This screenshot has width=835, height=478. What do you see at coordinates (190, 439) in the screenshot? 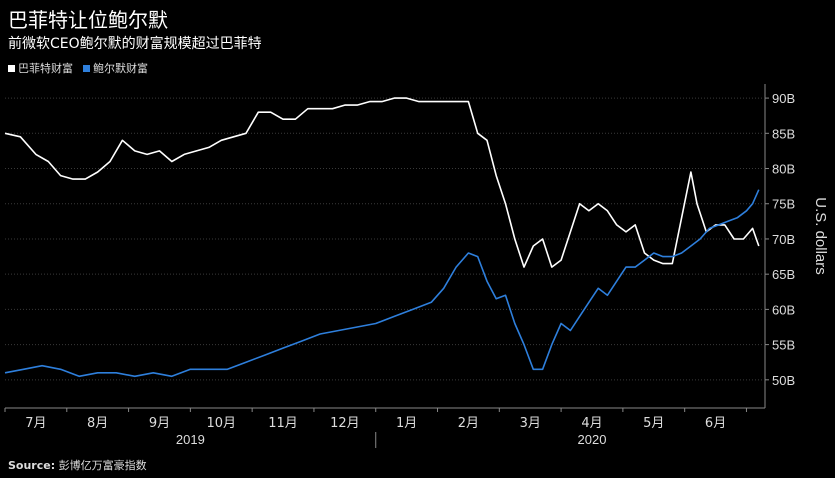
I see `year-label: 2019` at bounding box center [190, 439].